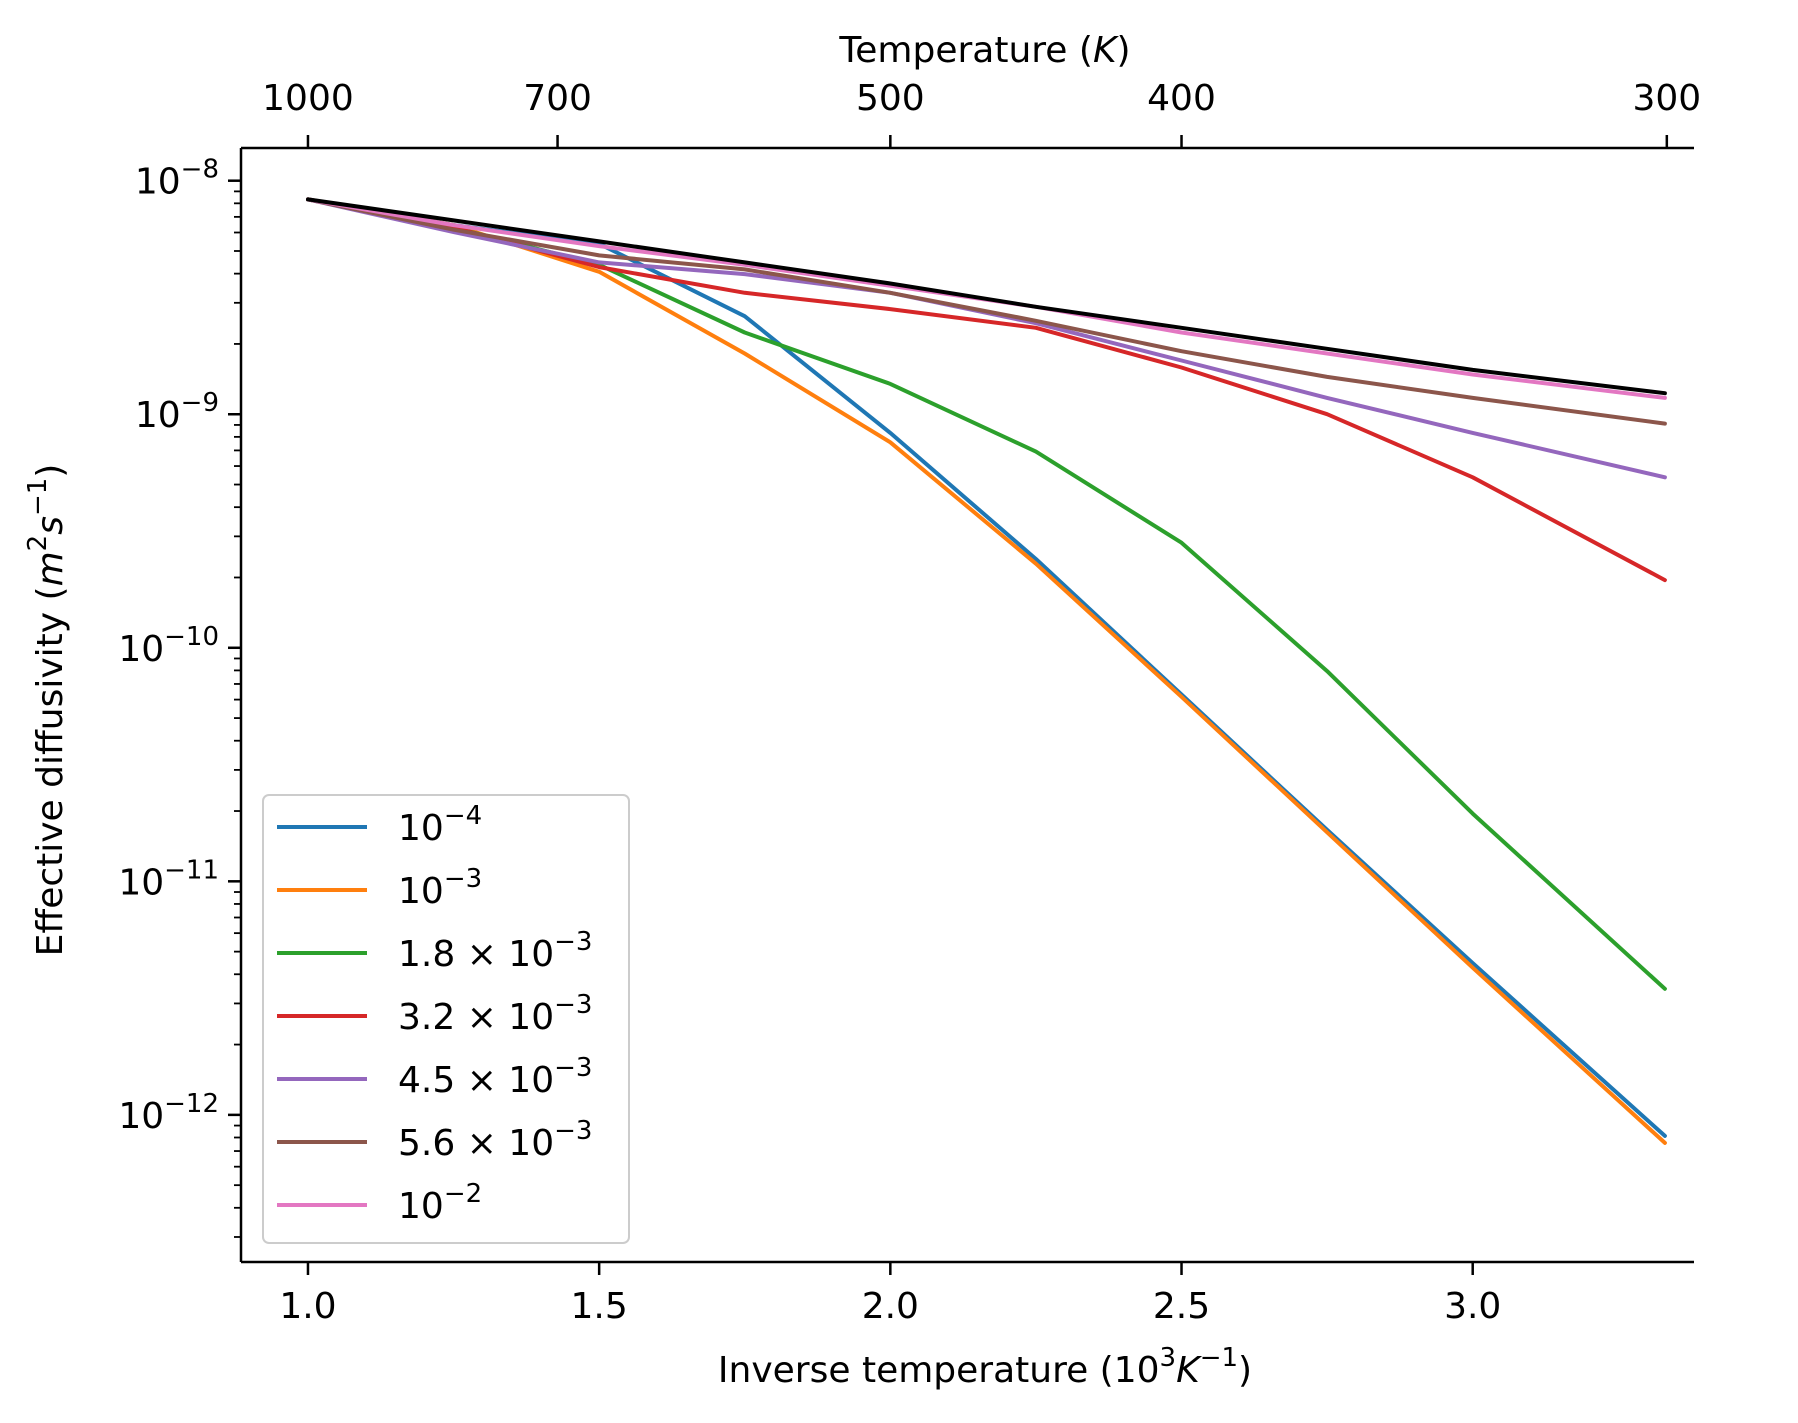 The image size is (1798, 1423). I want to click on legend-label: 1.8 × 10⁻³, so click(495, 951).